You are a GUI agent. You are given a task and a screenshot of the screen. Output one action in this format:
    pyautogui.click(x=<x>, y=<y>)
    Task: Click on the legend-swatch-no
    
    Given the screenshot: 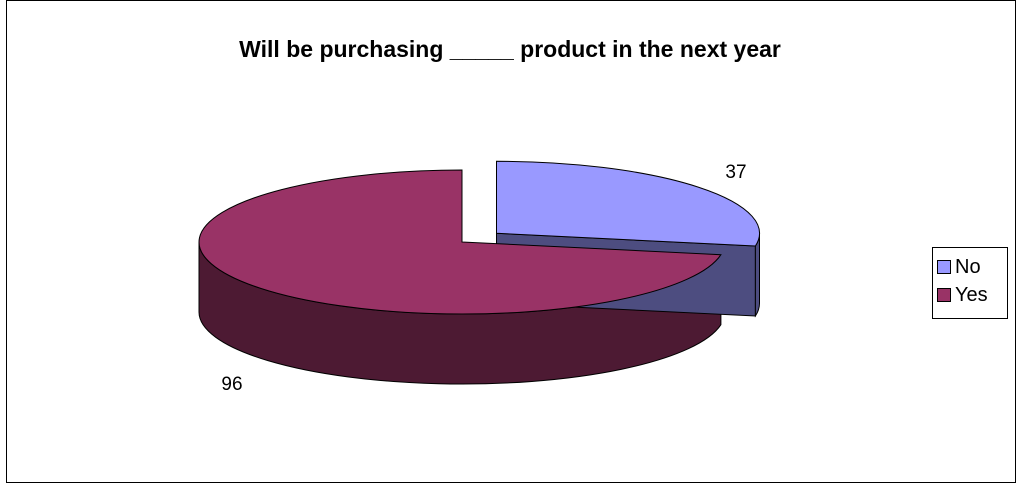 What is the action you would take?
    pyautogui.click(x=944, y=267)
    